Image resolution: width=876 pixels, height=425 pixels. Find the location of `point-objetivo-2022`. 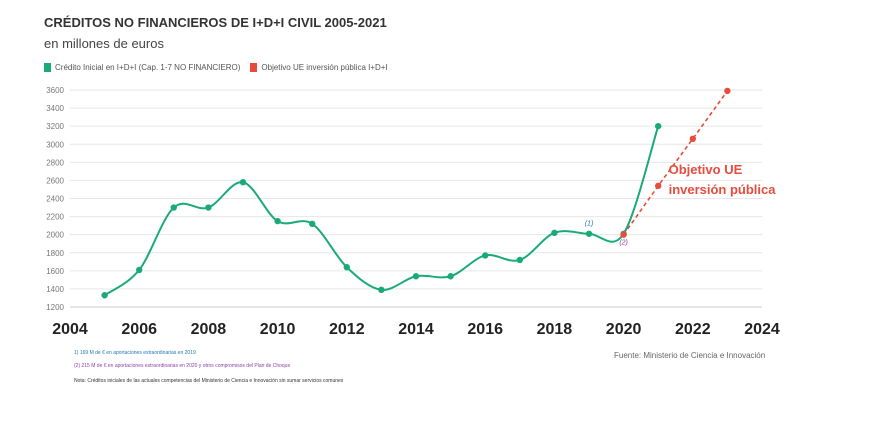

point-objetivo-2022 is located at coordinates (692, 139).